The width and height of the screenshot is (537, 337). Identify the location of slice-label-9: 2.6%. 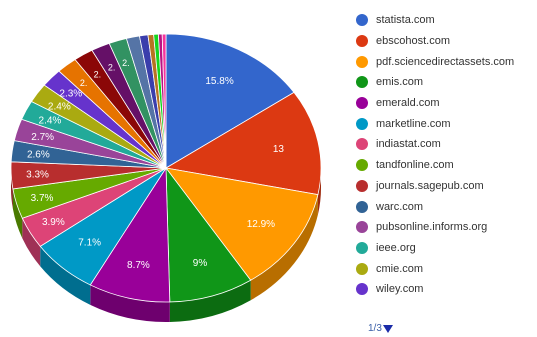
(38, 155).